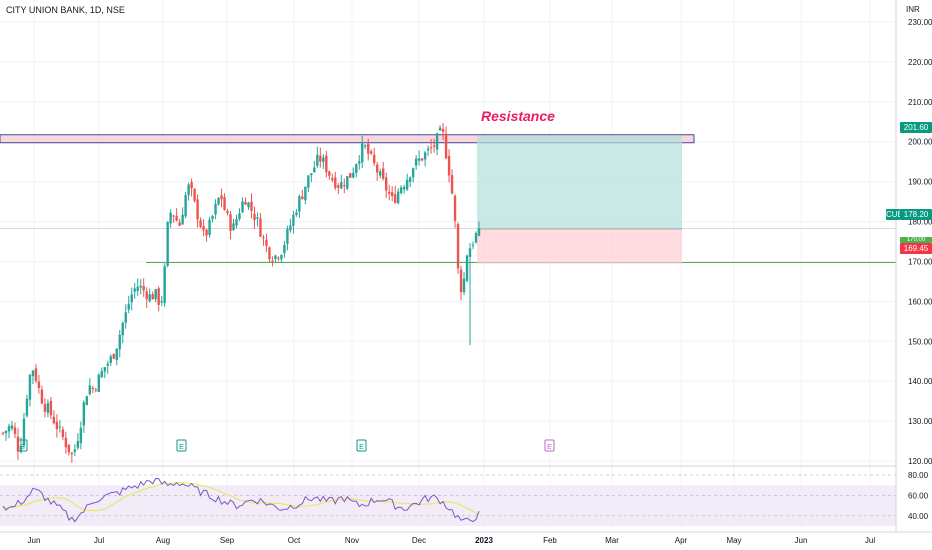 The width and height of the screenshot is (932, 550). What do you see at coordinates (612, 540) in the screenshot?
I see `x-tick-label: Mar` at bounding box center [612, 540].